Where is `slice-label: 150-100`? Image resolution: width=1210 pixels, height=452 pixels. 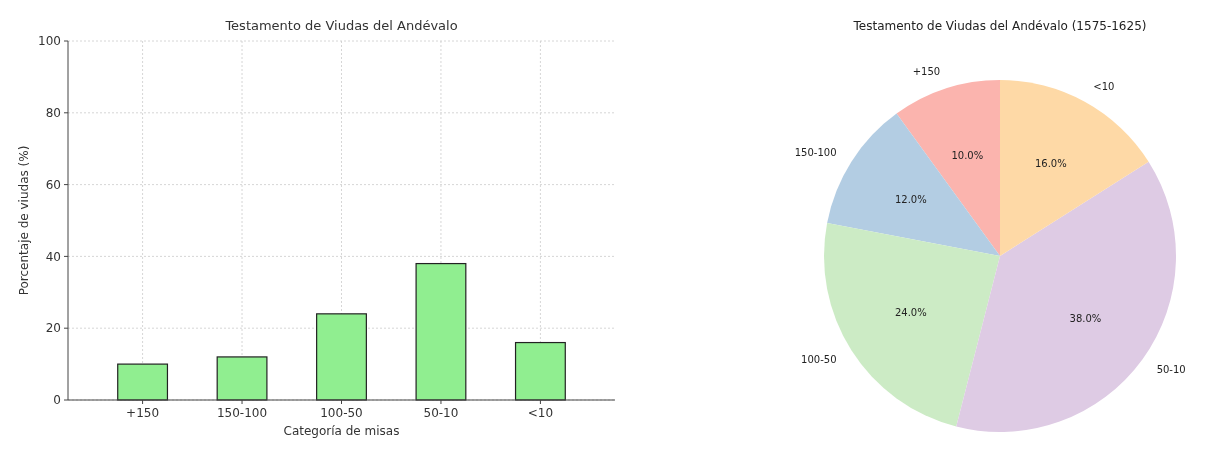
slice-label: 150-100 is located at coordinates (815, 152).